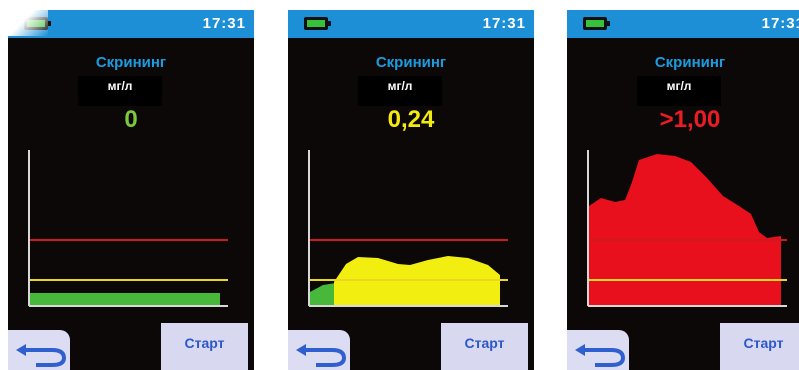  What do you see at coordinates (323, 294) in the screenshot?
I see `signal-area-green` at bounding box center [323, 294].